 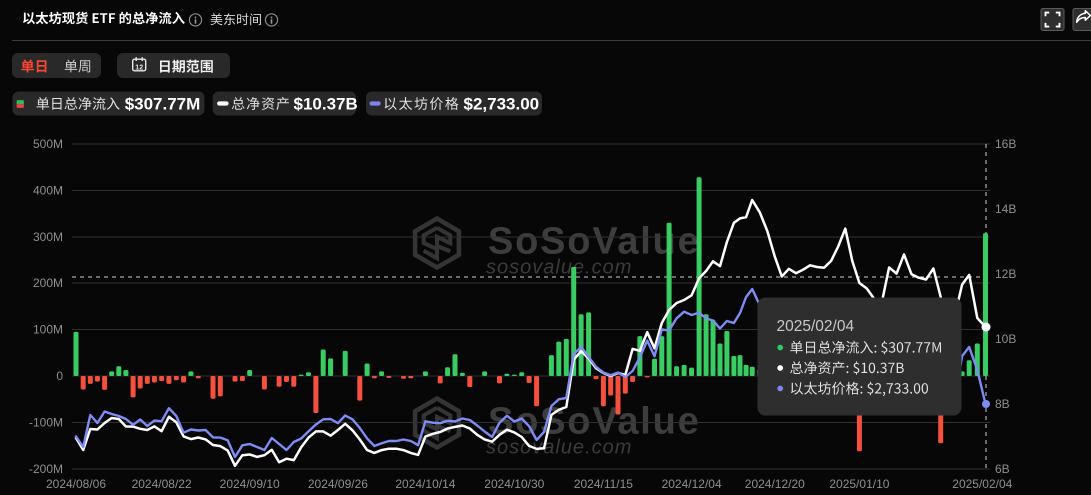 I want to click on svg-text: $10.37B, so click(x=326, y=104).